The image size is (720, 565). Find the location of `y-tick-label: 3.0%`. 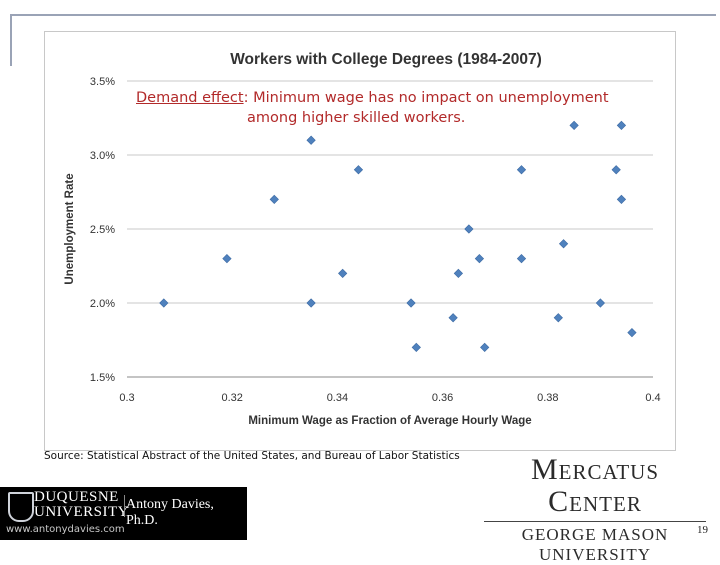

y-tick-label: 3.0% is located at coordinates (102, 156).